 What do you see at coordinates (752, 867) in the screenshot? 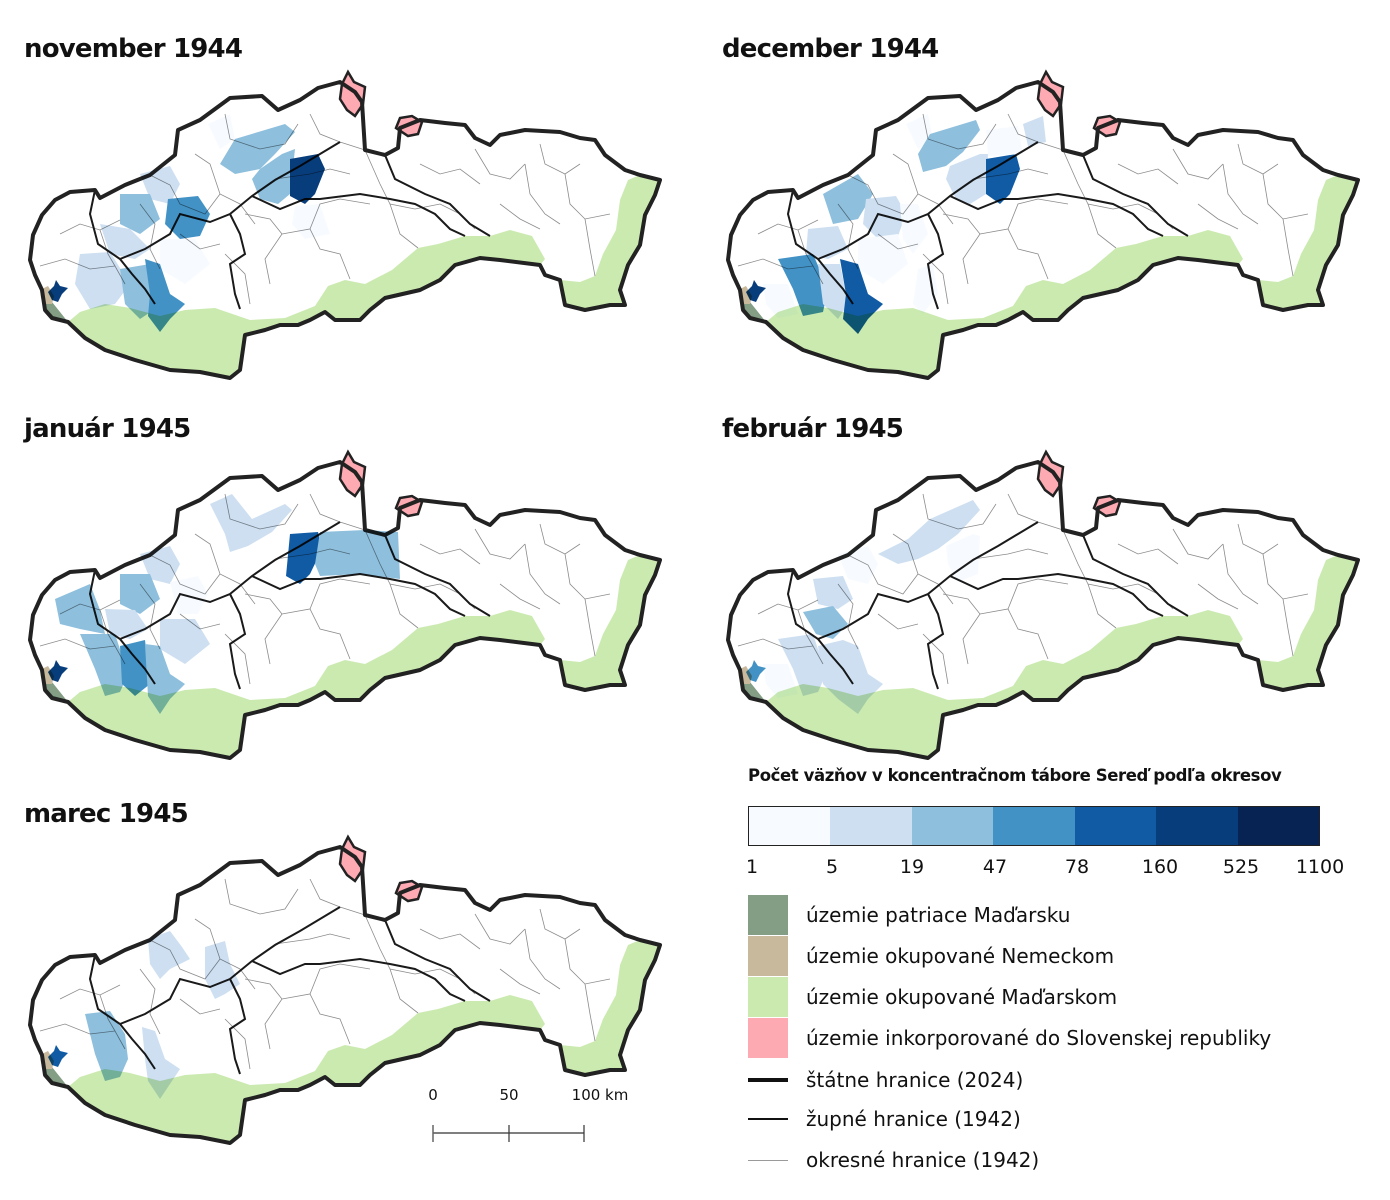
I see `tick-label: 1` at bounding box center [752, 867].